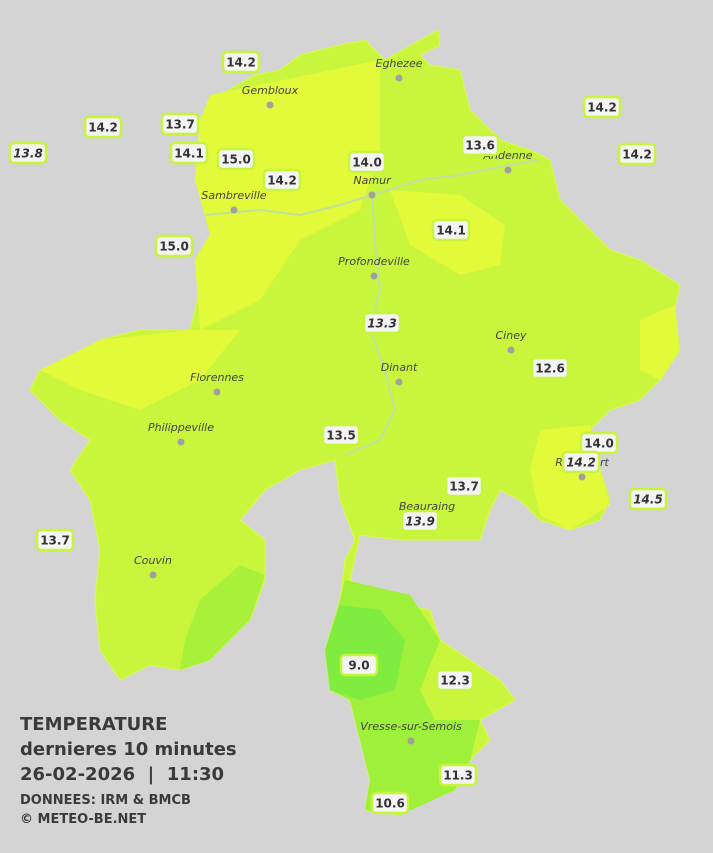 Image resolution: width=713 pixels, height=853 pixels. What do you see at coordinates (122, 774) in the screenshot?
I see `datetime: 26-02-2026 | 11:30` at bounding box center [122, 774].